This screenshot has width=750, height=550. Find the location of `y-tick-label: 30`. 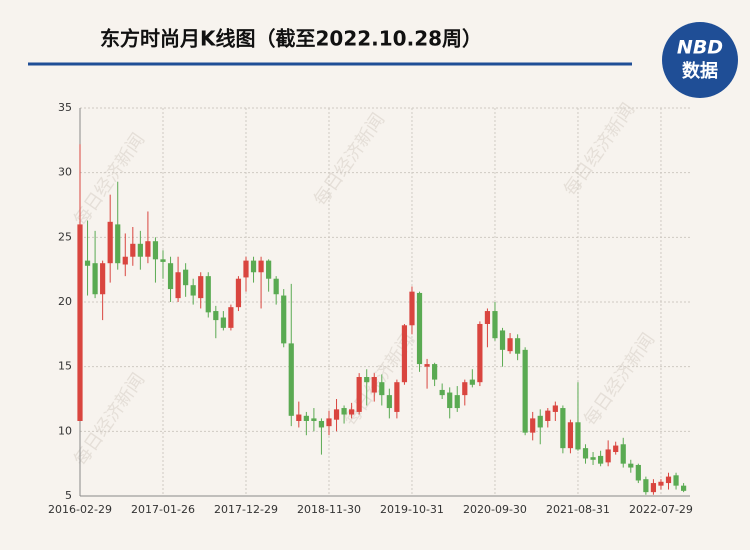

y-tick-label: 30 is located at coordinates (65, 172).